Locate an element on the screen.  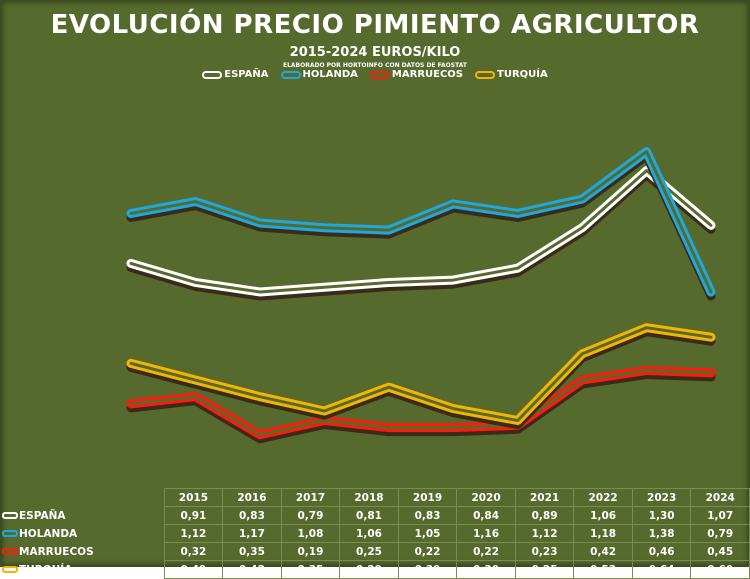
row-label-cell: HOLANDA is located at coordinates (118, 534).